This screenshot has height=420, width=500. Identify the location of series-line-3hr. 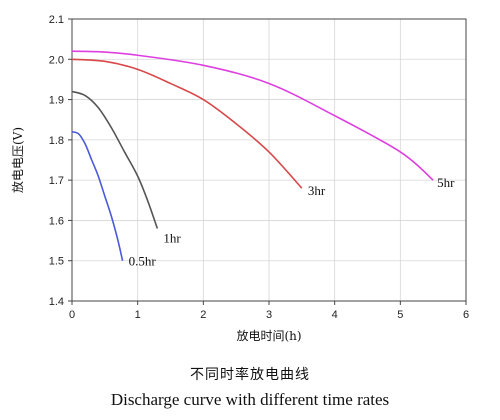
(187, 123).